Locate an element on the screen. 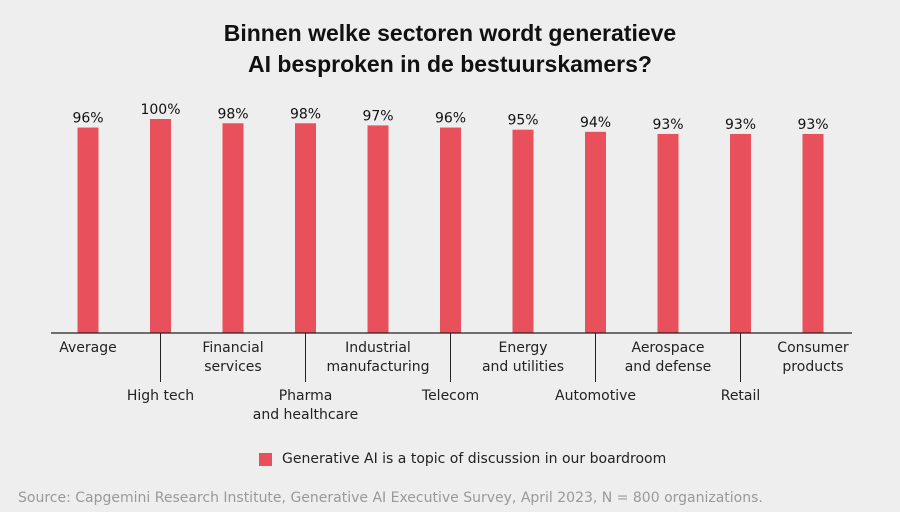 The height and width of the screenshot is (512, 900). category-label: Telecom is located at coordinates (450, 396).